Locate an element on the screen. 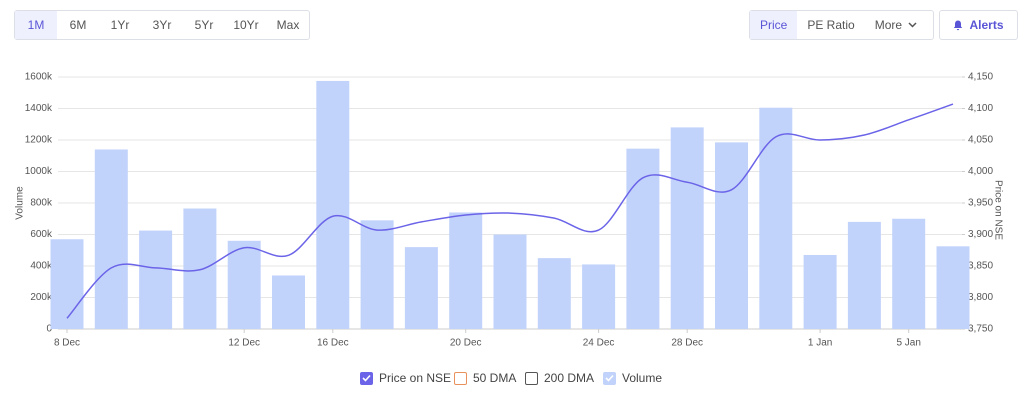 The height and width of the screenshot is (401, 1024). period-tab: 10Yr is located at coordinates (246, 25).